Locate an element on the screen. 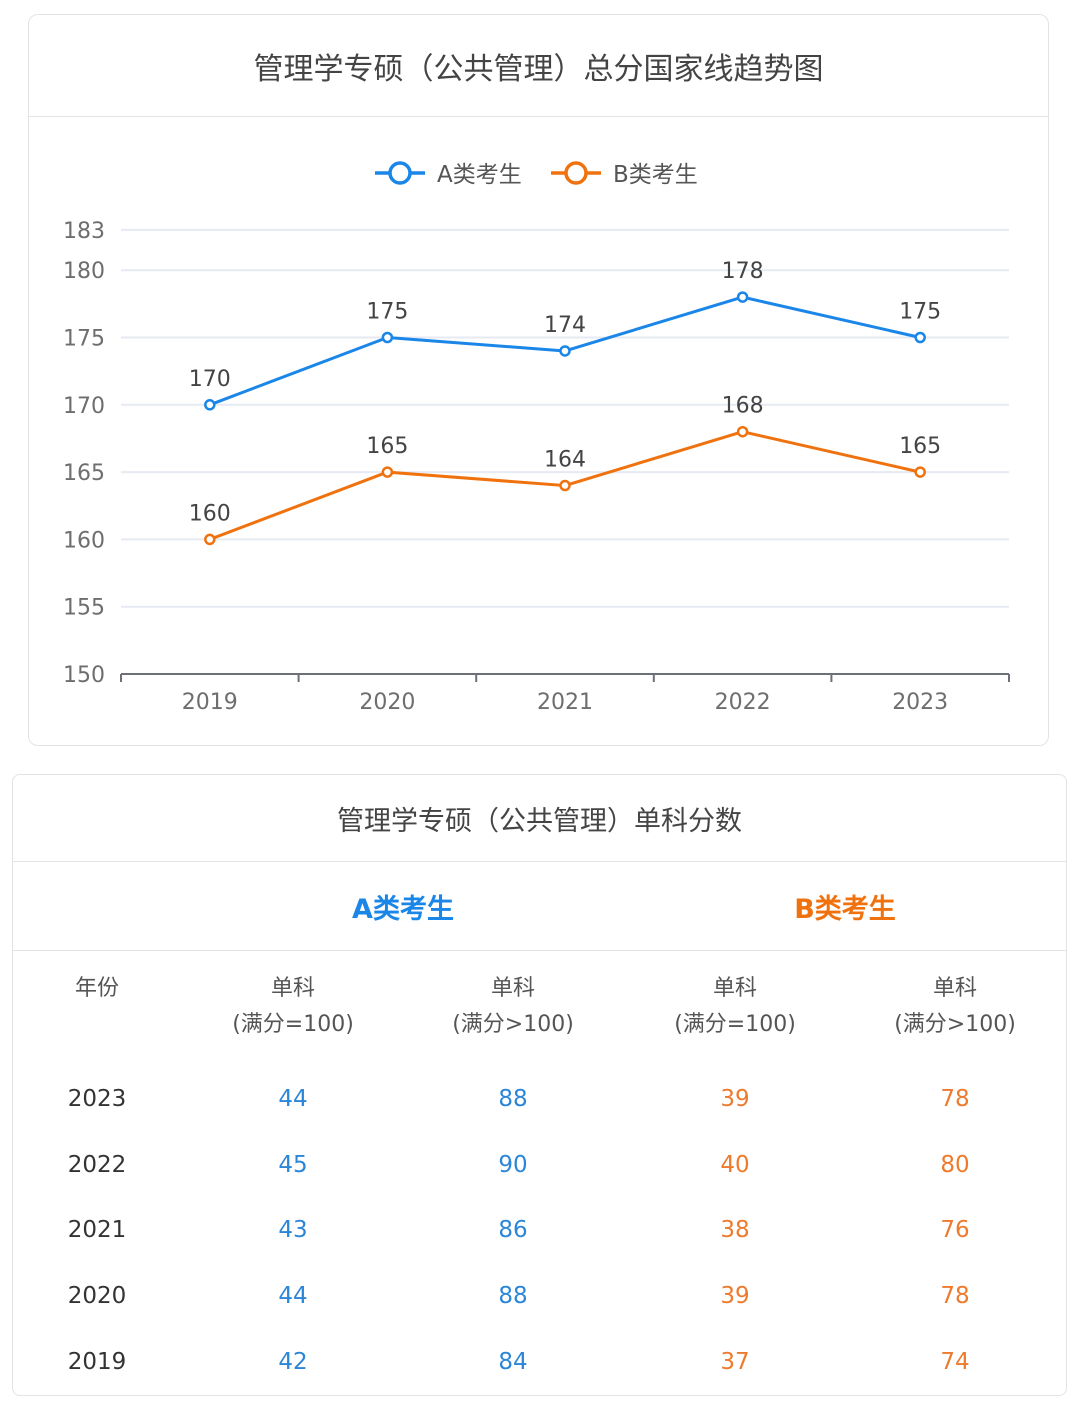  table-row: 2020 44 88 39 78 is located at coordinates (539, 1296).